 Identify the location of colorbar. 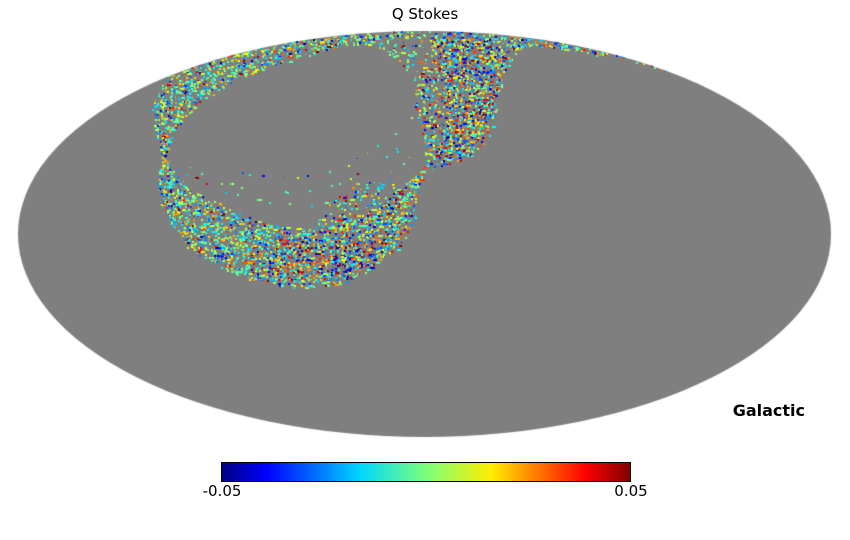
(426, 472).